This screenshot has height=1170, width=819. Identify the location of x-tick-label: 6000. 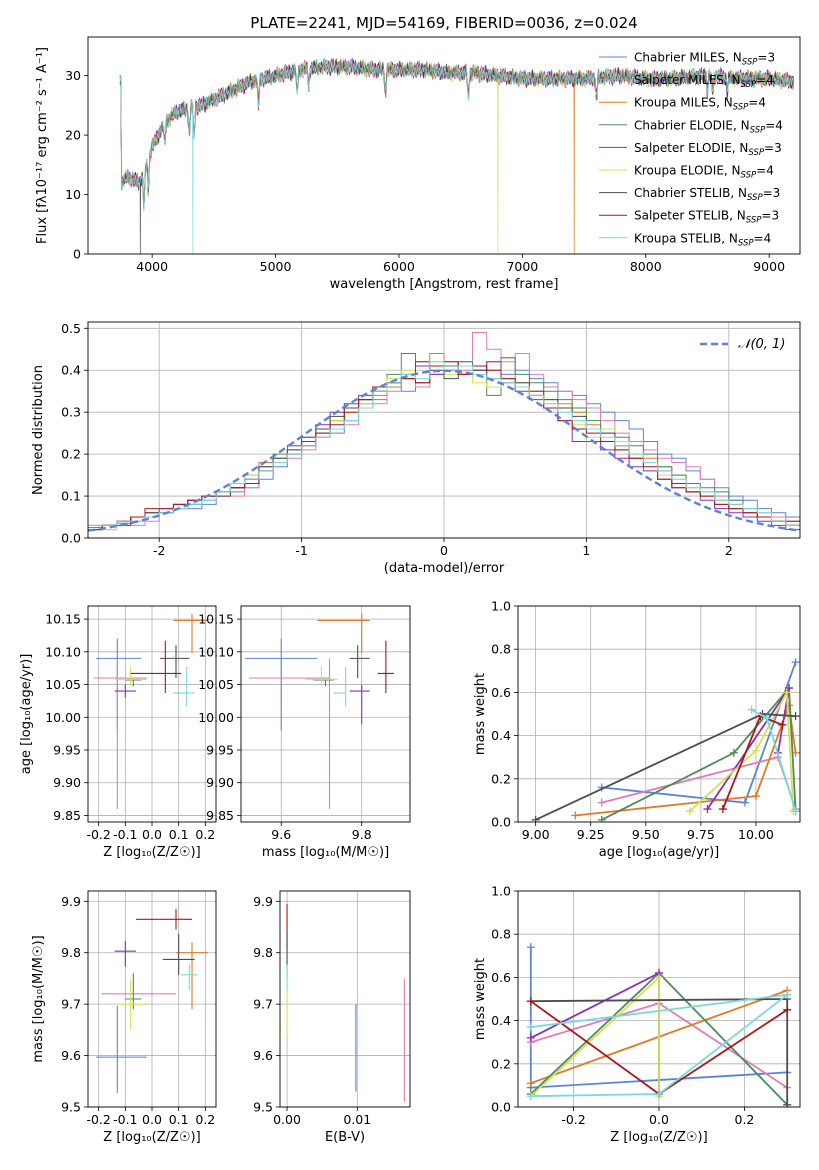
(399, 266).